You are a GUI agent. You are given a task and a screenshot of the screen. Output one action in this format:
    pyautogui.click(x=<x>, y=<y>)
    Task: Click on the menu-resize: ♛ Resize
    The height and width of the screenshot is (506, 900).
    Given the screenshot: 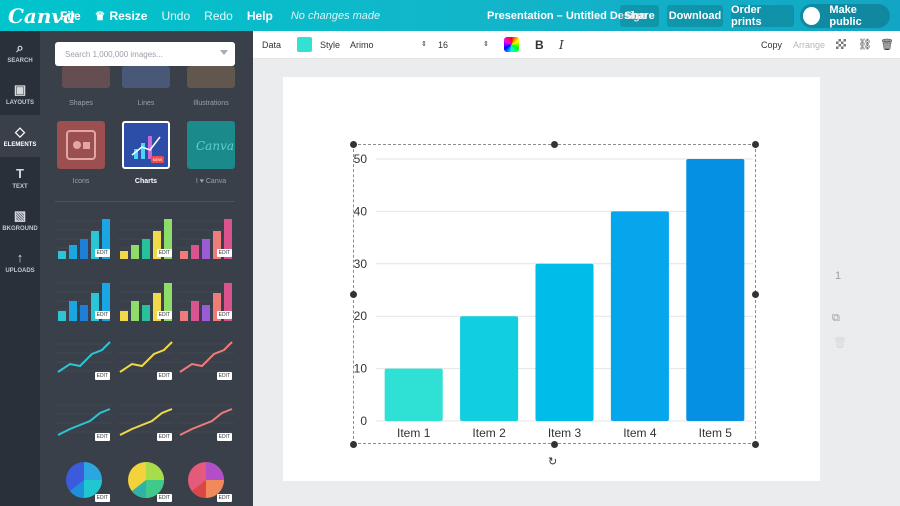 What is the action you would take?
    pyautogui.click(x=121, y=16)
    